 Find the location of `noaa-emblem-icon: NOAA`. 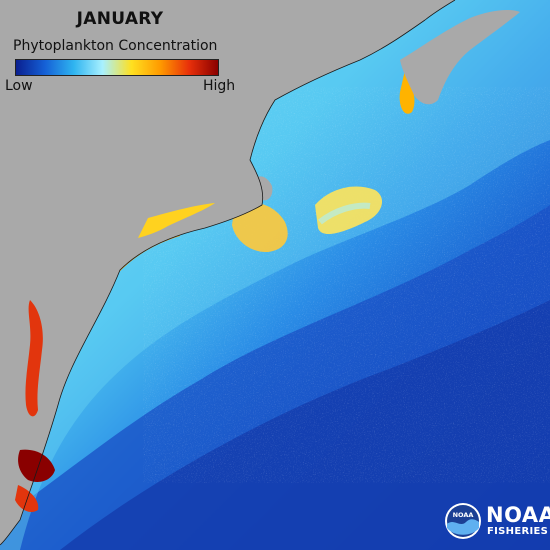

noaa-emblem-icon: NOAA is located at coordinates (463, 521).